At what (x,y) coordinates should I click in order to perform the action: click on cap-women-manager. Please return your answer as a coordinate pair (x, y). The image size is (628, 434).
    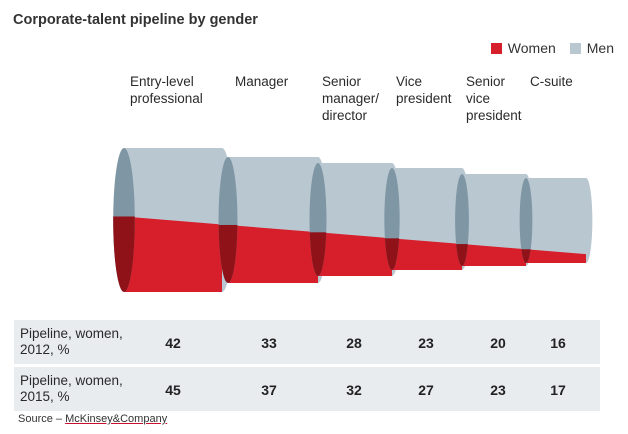
    Looking at the image, I should click on (228, 253).